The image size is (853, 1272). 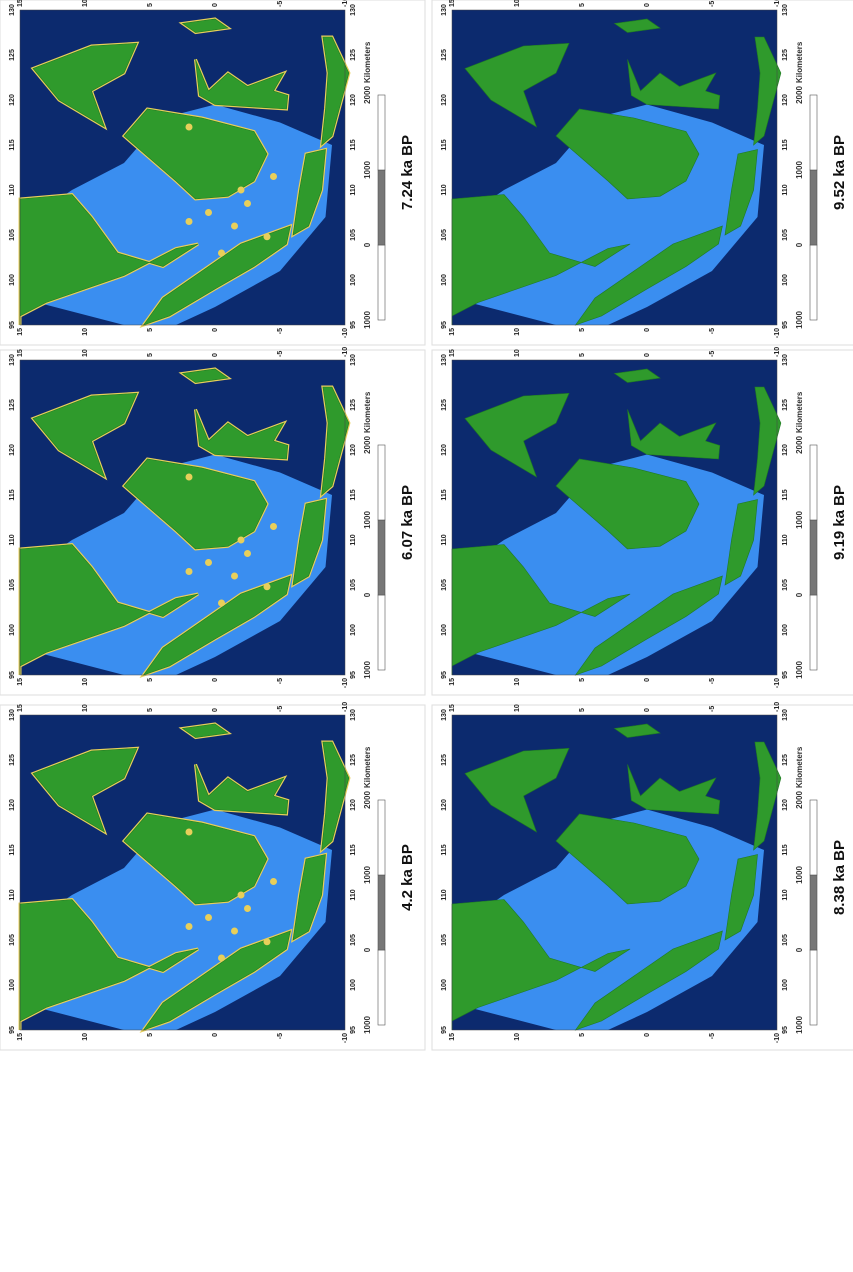 I want to click on longitude-label: 130, so click(x=12, y=715).